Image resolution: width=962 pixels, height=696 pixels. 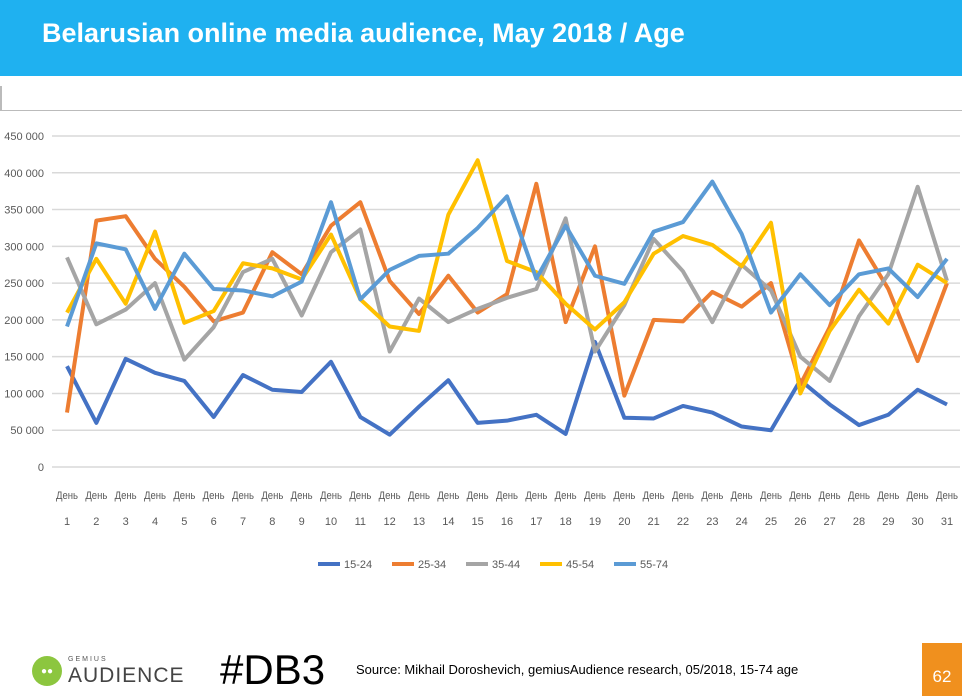 What do you see at coordinates (859, 522) in the screenshot?
I see `x-tick-label: 28` at bounding box center [859, 522].